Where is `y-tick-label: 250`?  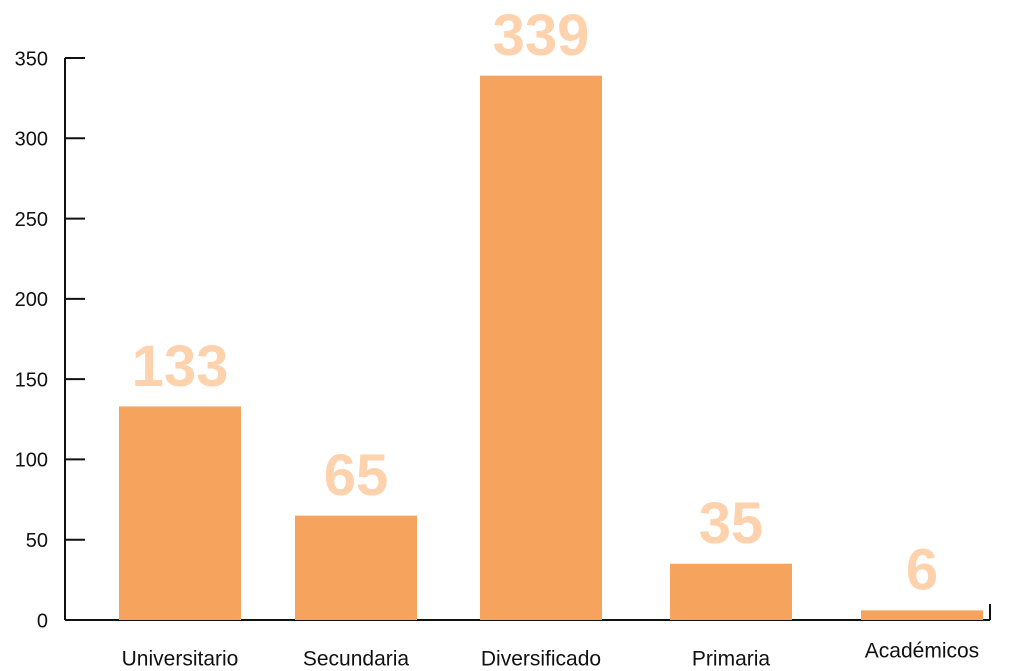
y-tick-label: 250 is located at coordinates (31, 220).